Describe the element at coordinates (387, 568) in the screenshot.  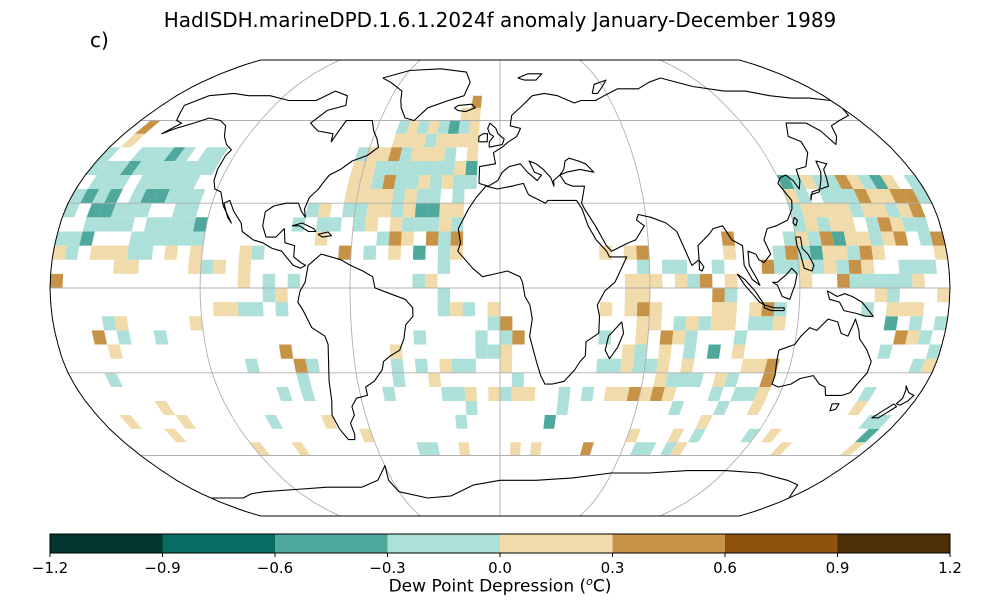
I see `colorbar-tick-label: −0.3` at that location.